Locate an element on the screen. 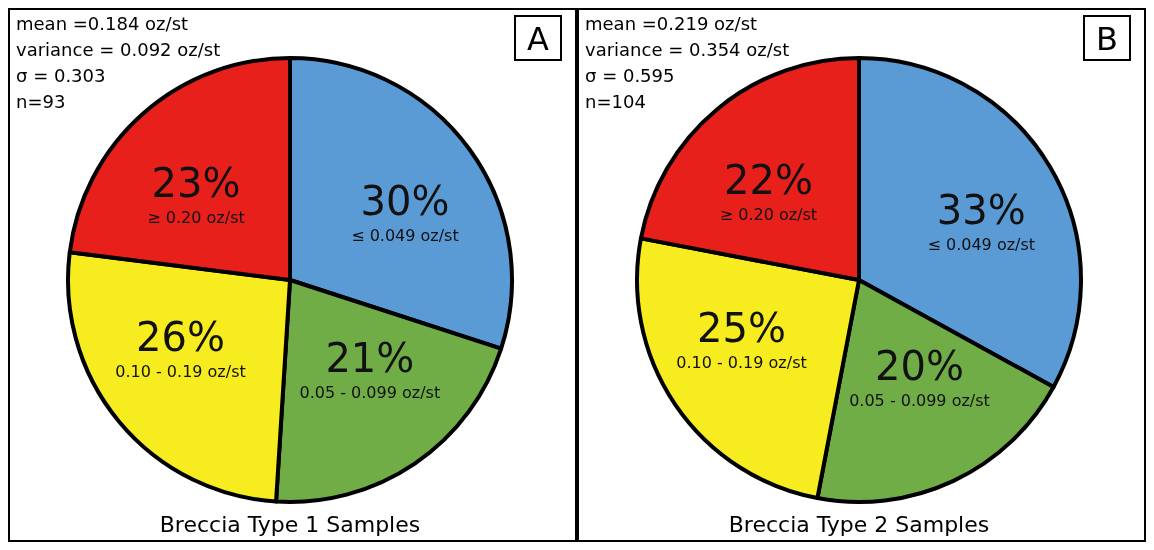 This screenshot has height=550, width=1154. text: mean =0.184 oz/st is located at coordinates (102, 23).